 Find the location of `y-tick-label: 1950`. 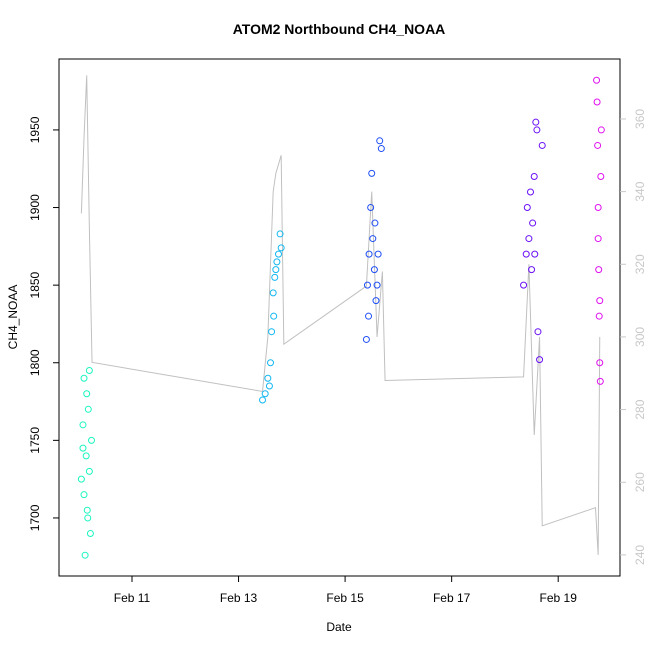

y-tick-label: 1950 is located at coordinates (35, 129).